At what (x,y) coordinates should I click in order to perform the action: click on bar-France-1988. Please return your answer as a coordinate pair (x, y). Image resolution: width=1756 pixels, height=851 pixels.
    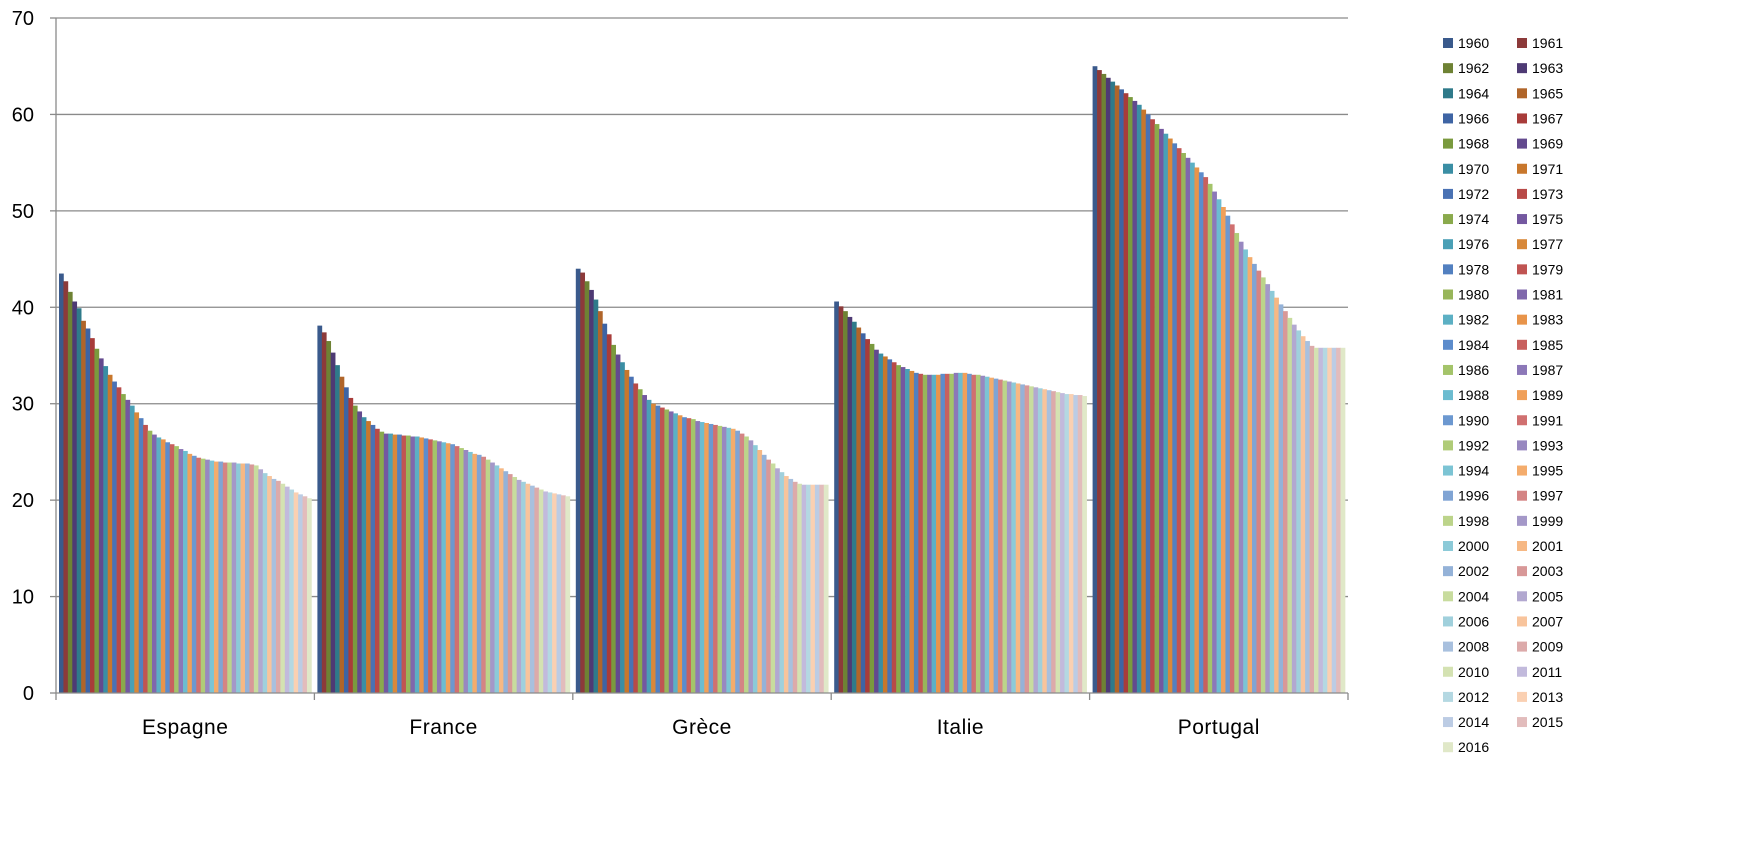
    Looking at the image, I should click on (444, 567).